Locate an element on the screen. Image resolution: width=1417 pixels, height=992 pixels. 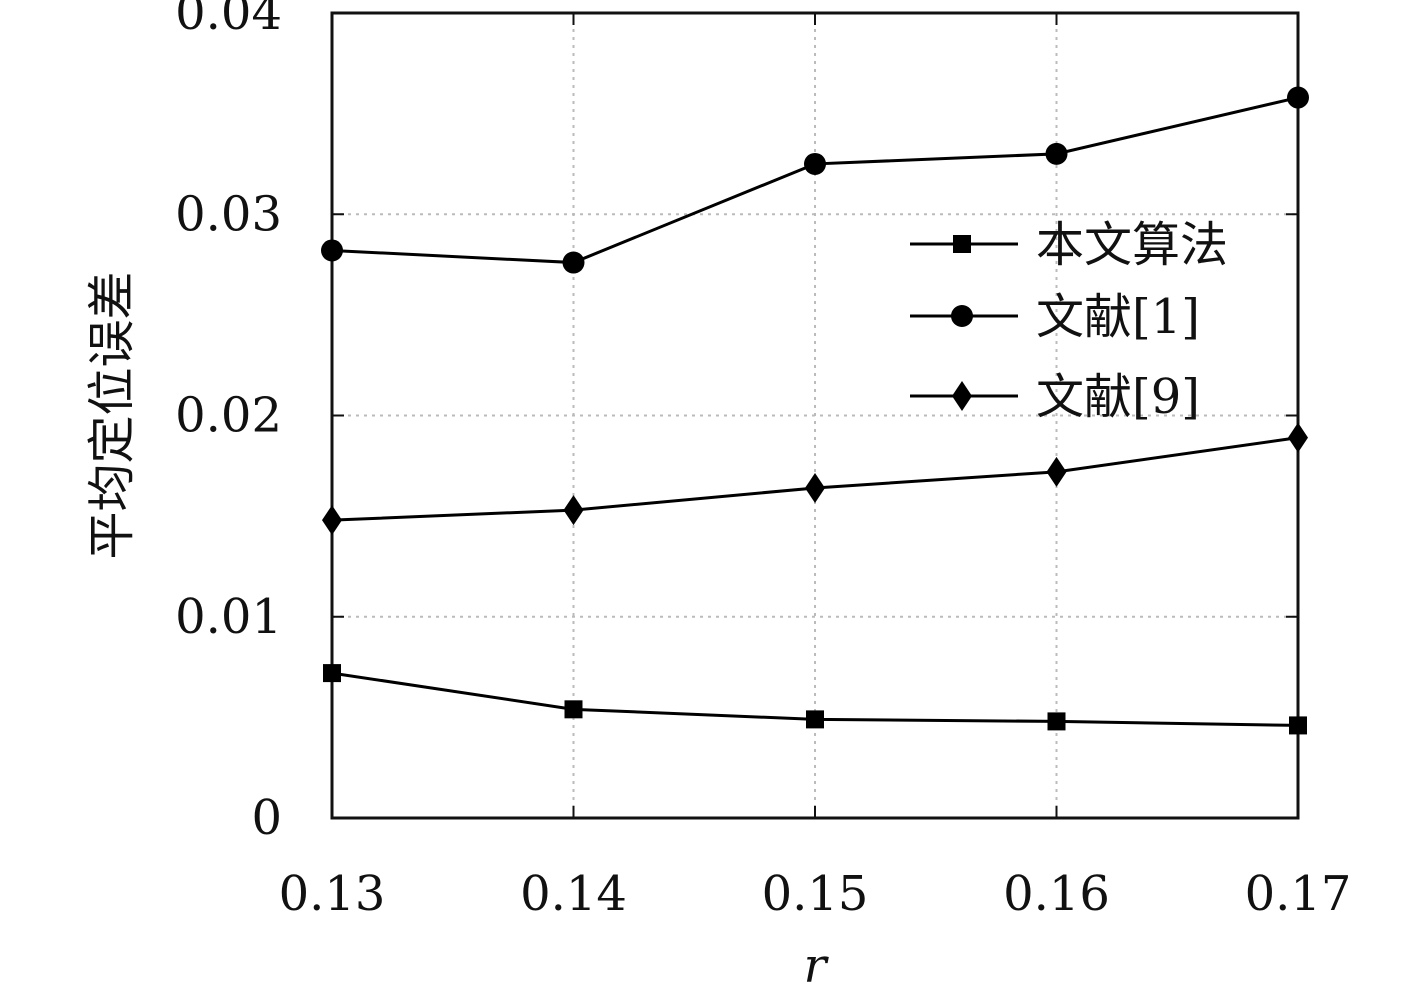
x-tick-label: 0.16 is located at coordinates (1056, 894).